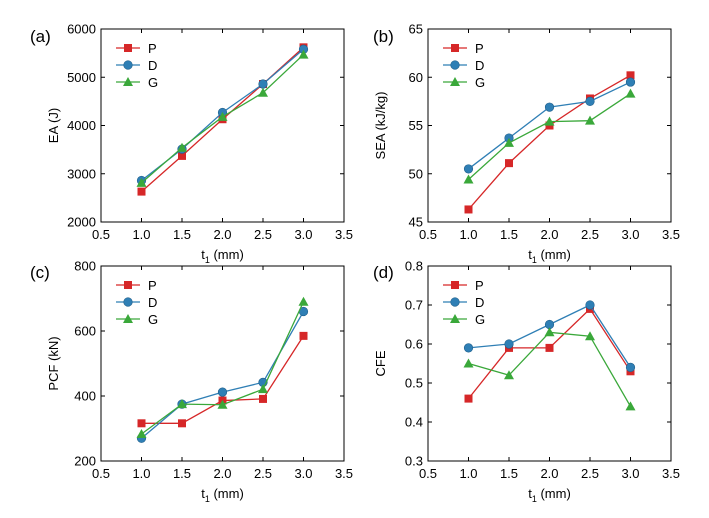 The height and width of the screenshot is (518, 709). Describe the element at coordinates (85, 331) in the screenshot. I see `y-tick-label: 600` at that location.